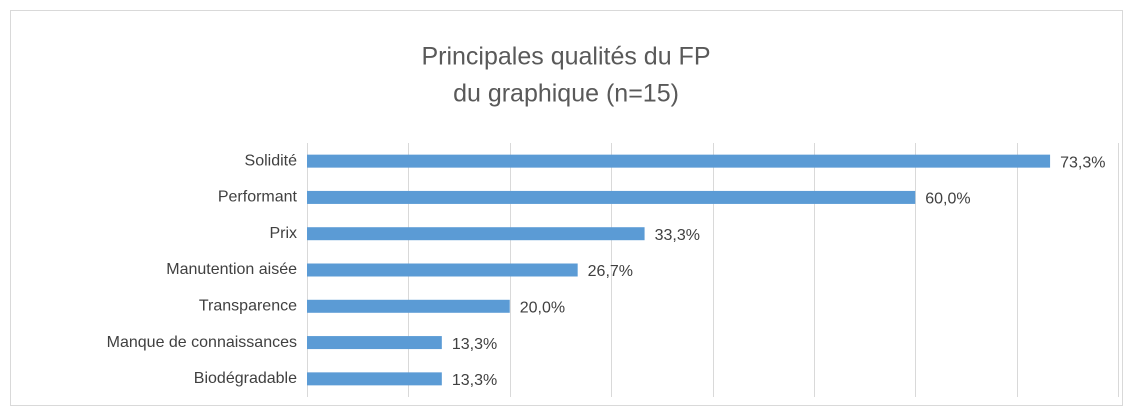 The width and height of the screenshot is (1133, 416). Describe the element at coordinates (677, 235) in the screenshot. I see `data-label: 33,3%` at that location.